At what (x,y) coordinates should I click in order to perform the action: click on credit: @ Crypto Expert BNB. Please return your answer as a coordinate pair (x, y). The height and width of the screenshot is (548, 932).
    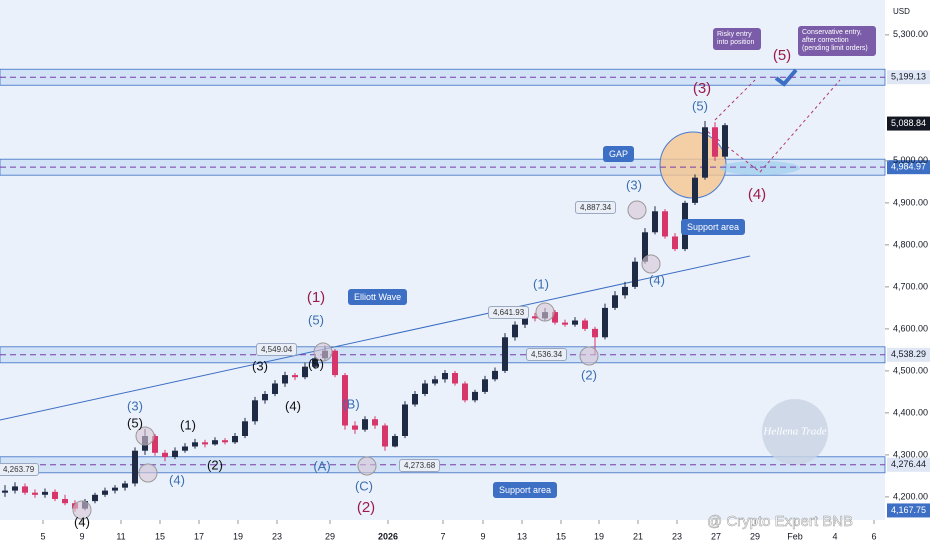
    Looking at the image, I should click on (780, 521).